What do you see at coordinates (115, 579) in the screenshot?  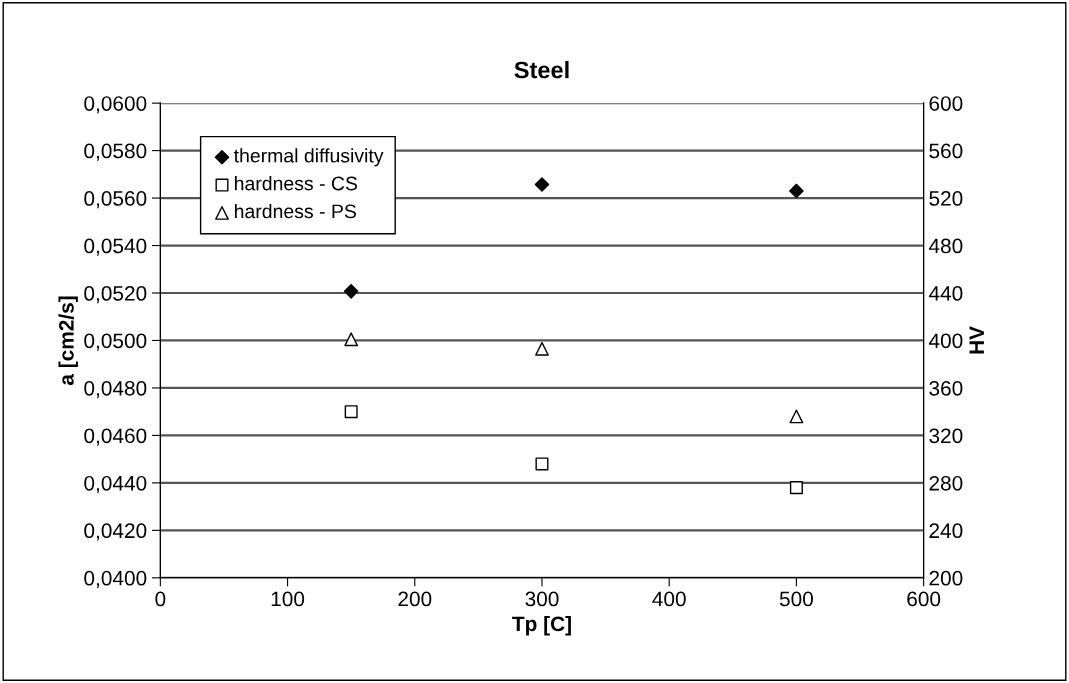 I see `y-tick-label: 0,0400` at bounding box center [115, 579].